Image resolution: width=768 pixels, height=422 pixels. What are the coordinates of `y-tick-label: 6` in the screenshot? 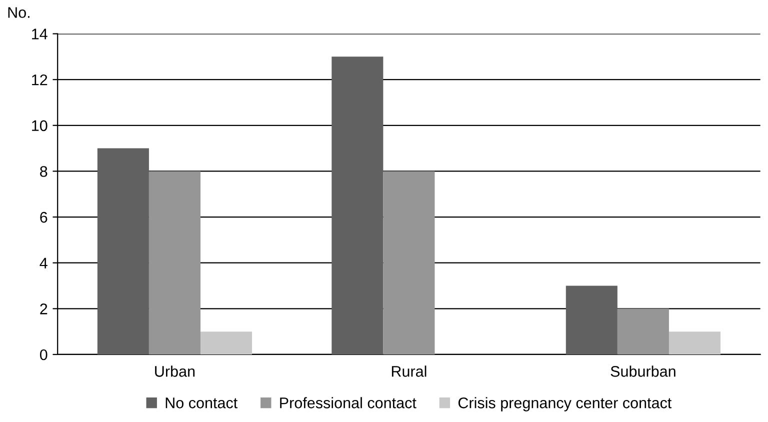 It's located at (44, 217).